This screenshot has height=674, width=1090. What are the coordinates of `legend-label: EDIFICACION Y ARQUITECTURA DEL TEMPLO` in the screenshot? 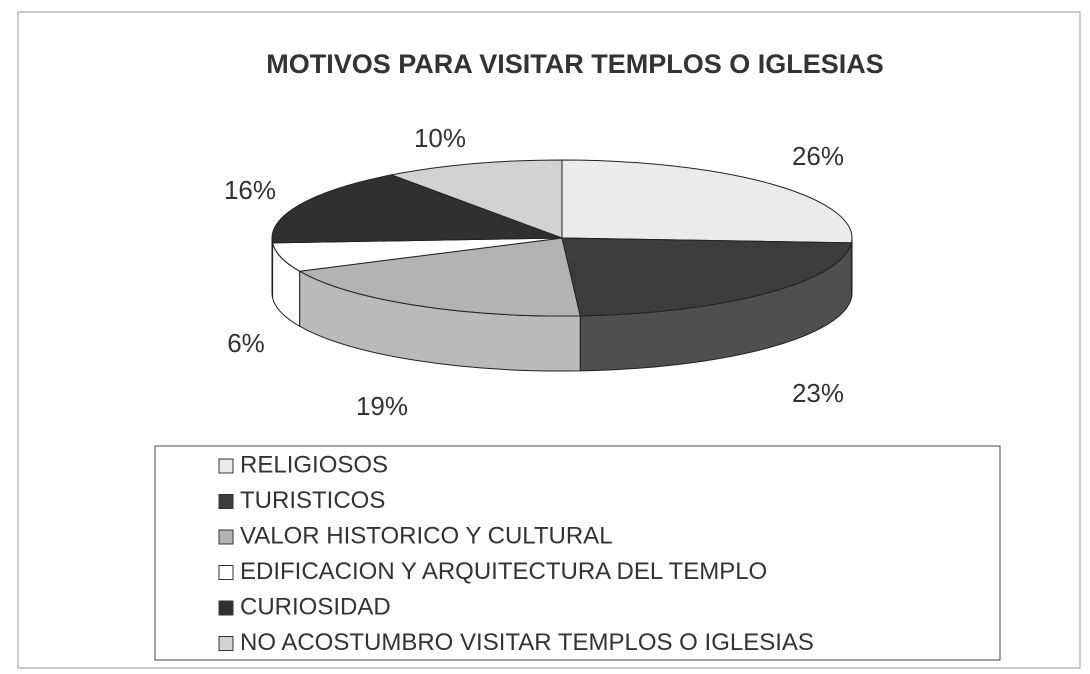 It's located at (503, 571).